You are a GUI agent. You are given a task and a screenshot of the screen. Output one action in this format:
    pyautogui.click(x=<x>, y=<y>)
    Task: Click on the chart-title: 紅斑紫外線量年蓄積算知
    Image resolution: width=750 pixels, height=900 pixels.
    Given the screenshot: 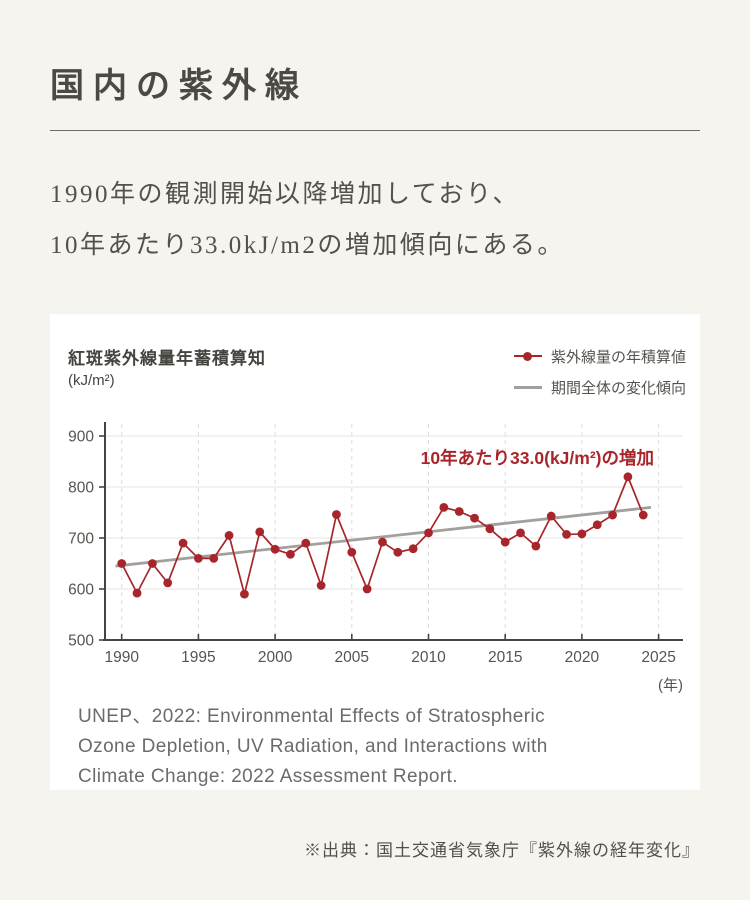 What is the action you would take?
    pyautogui.click(x=167, y=358)
    